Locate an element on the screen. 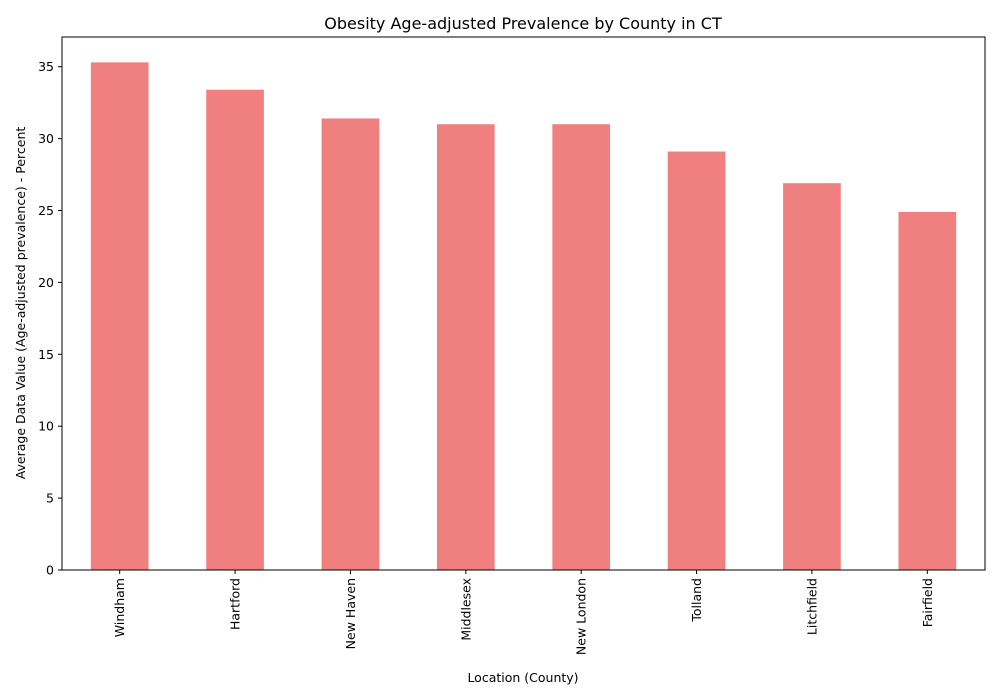 Image resolution: width=1000 pixels, height=700 pixels. bar-fairfield is located at coordinates (927, 390).